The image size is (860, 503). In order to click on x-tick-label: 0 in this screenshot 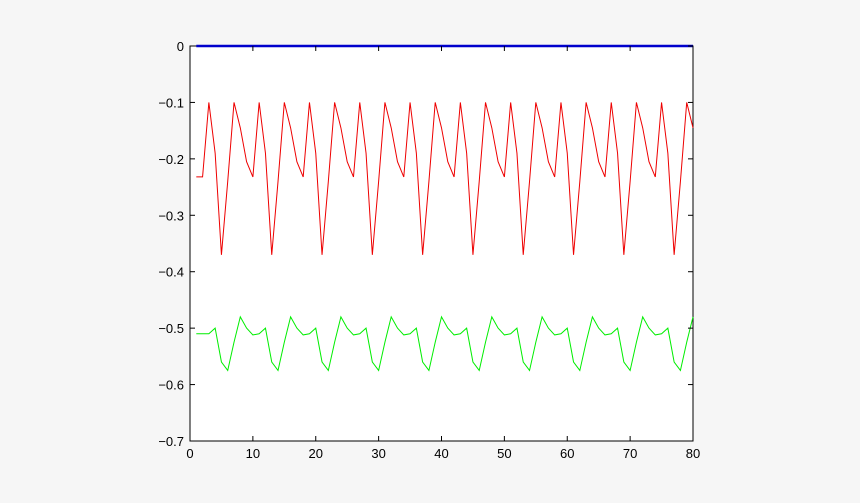, I will do `click(189, 453)`.